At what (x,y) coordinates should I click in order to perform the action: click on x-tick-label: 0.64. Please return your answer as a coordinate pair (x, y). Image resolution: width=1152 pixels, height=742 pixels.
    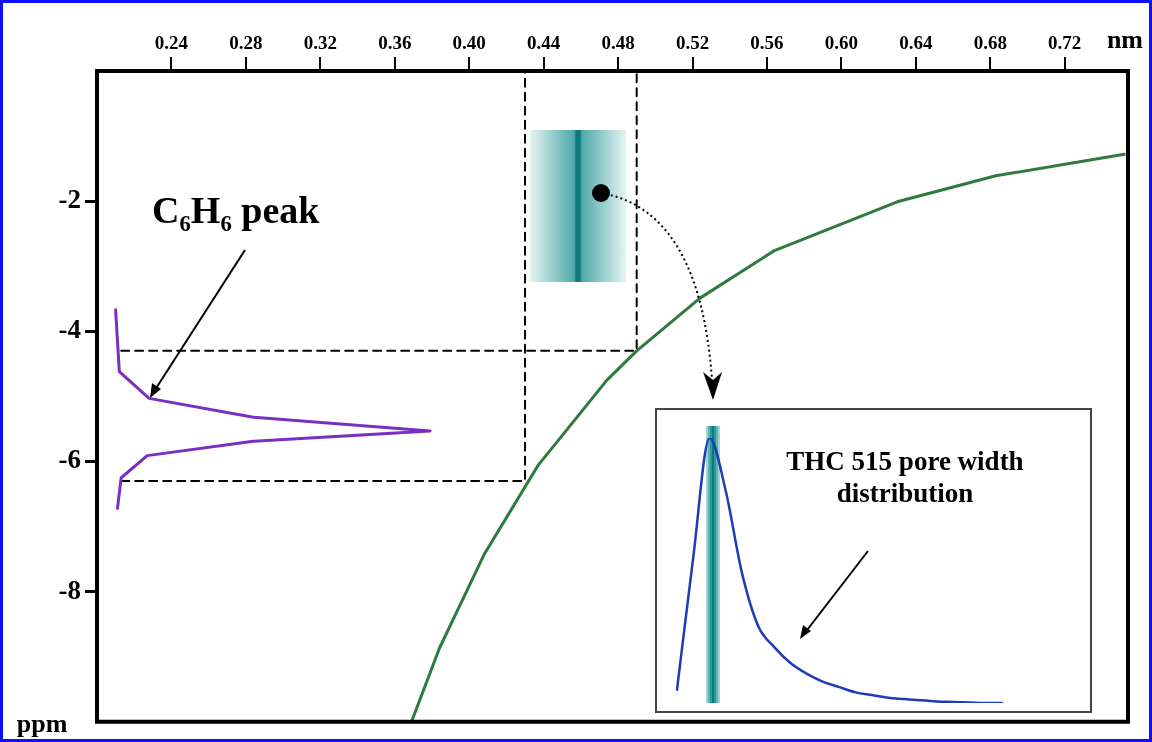
    Looking at the image, I should click on (916, 42).